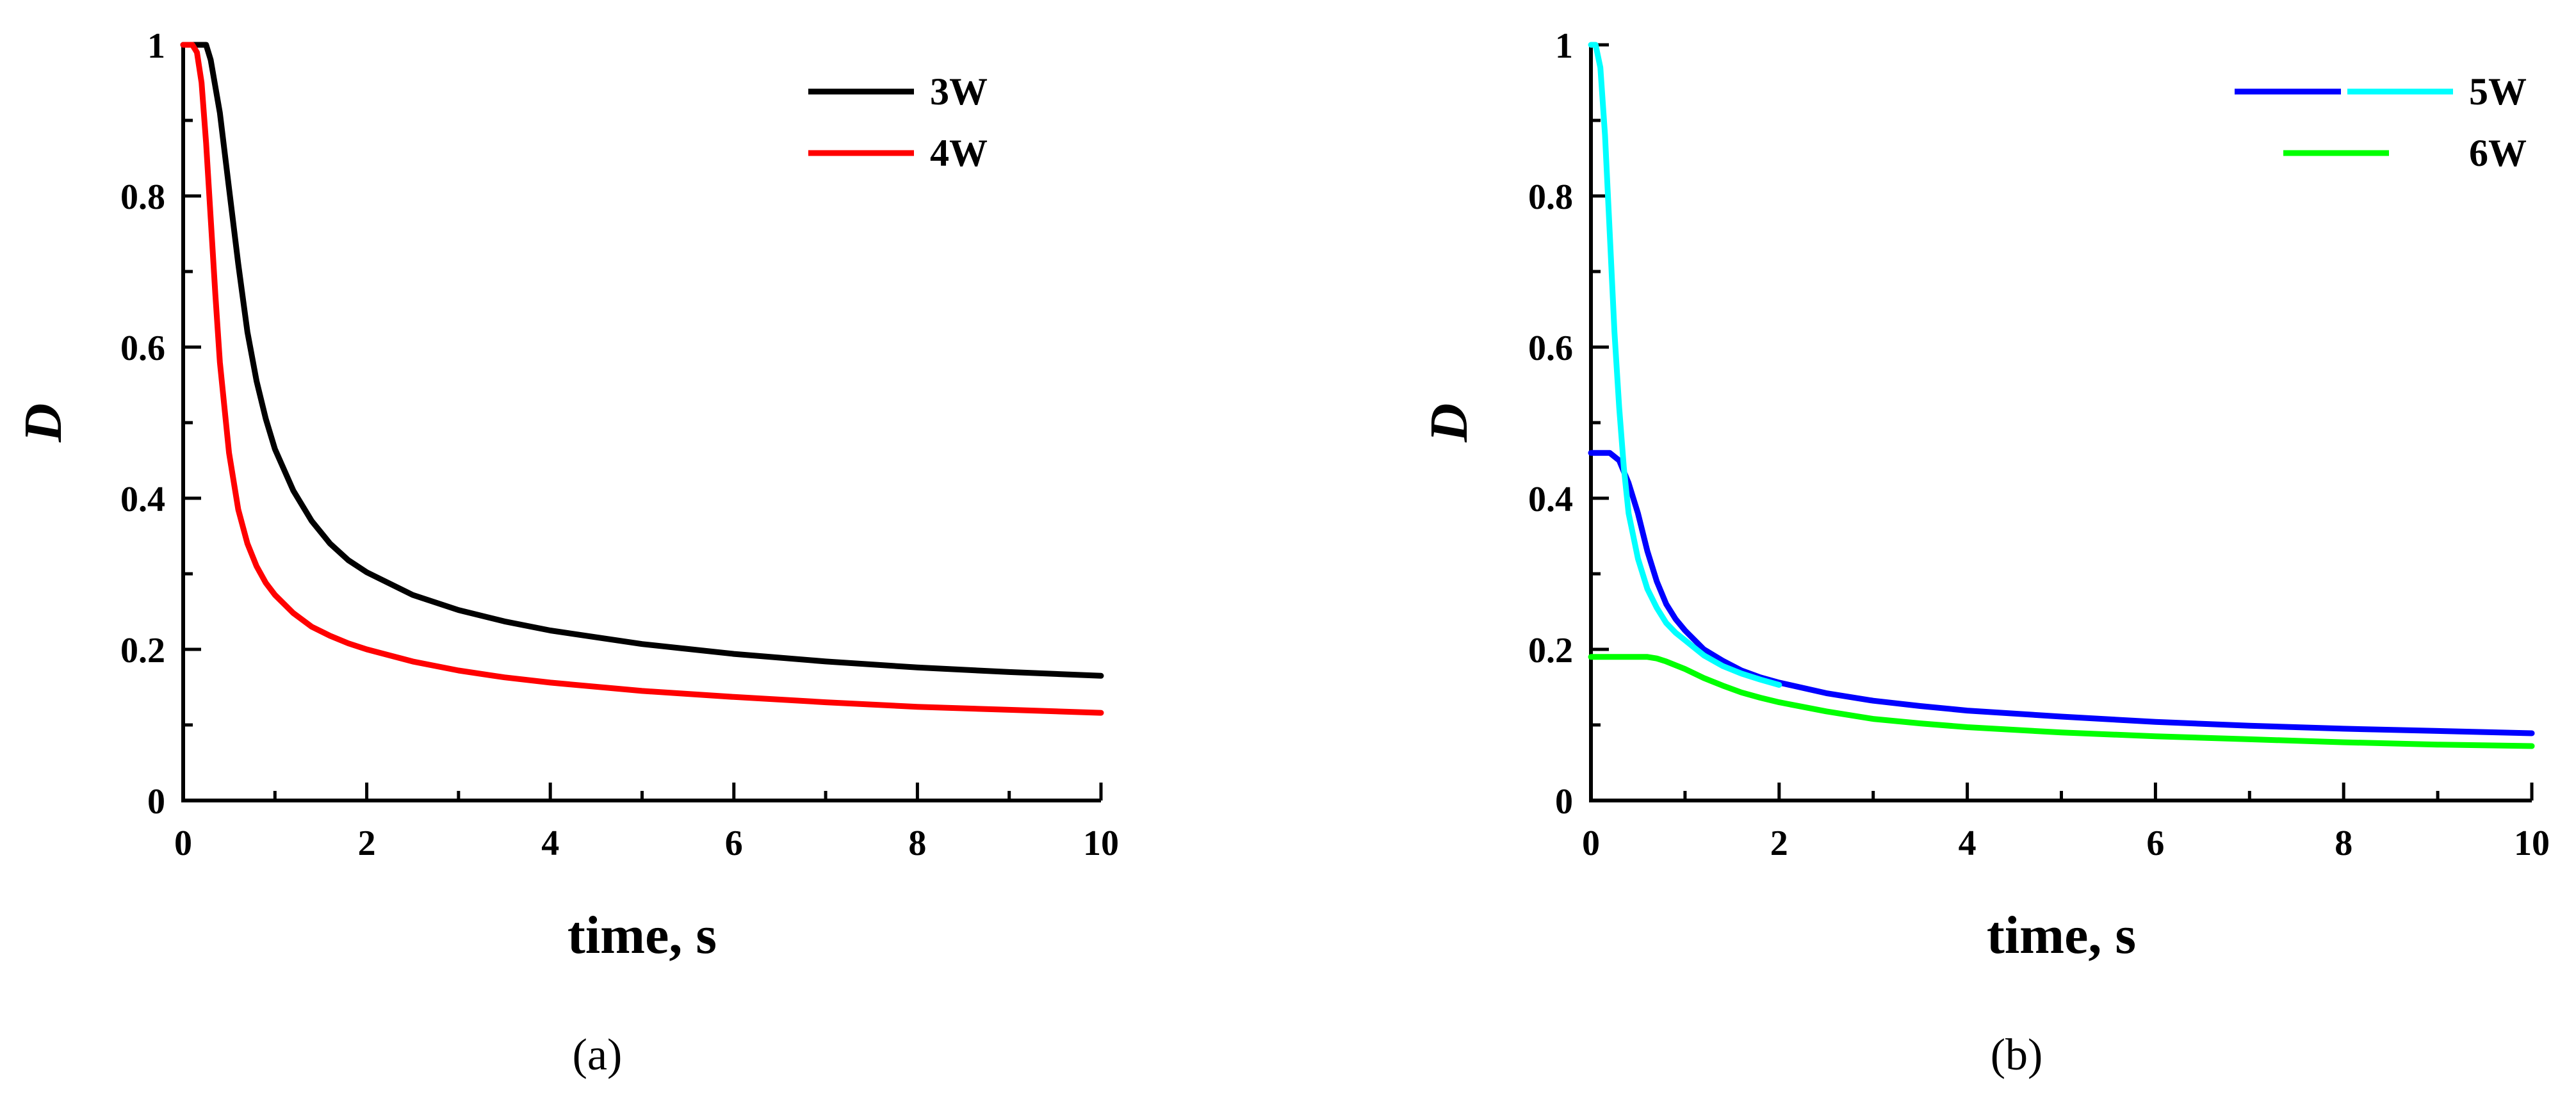  Describe the element at coordinates (2498, 153) in the screenshot. I see `legend-label-6w: 6W` at that location.